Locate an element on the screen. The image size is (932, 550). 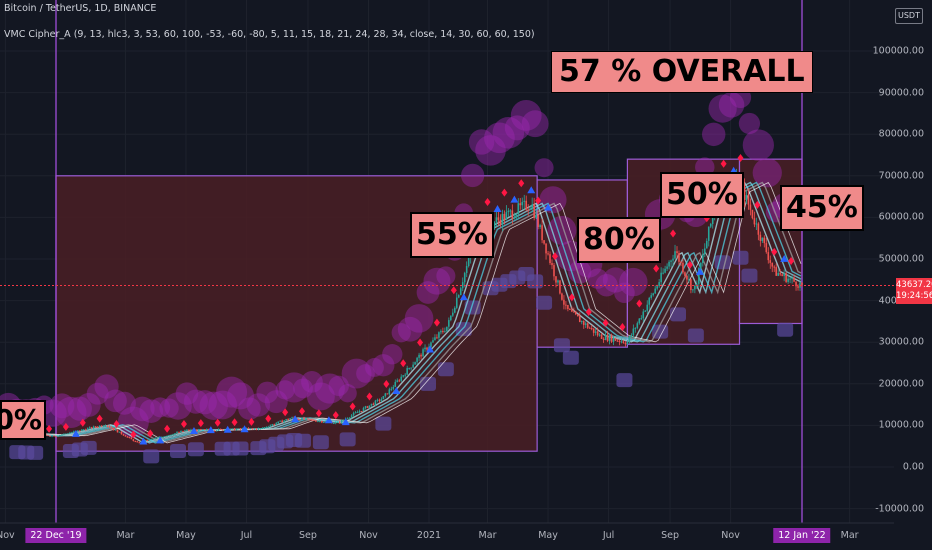
currency-unit-badge: USDT is located at coordinates (909, 16).